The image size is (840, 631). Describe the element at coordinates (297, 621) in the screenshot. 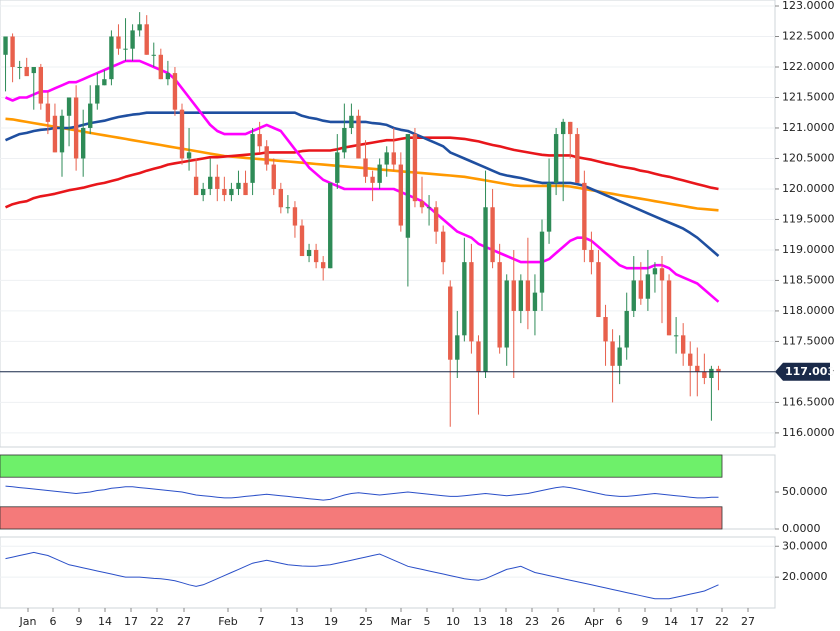

I see `x-tick-label: 13` at that location.